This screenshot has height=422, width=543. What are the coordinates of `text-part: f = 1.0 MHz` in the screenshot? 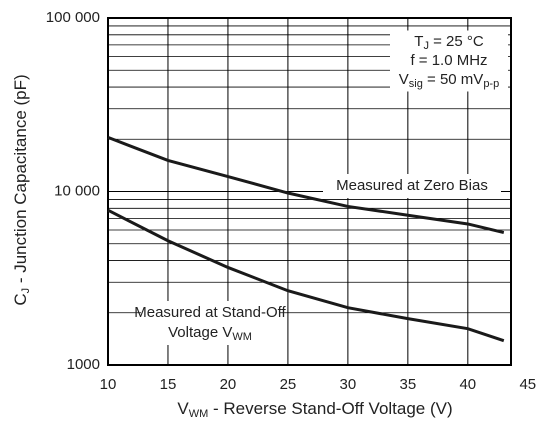 It's located at (448, 60).